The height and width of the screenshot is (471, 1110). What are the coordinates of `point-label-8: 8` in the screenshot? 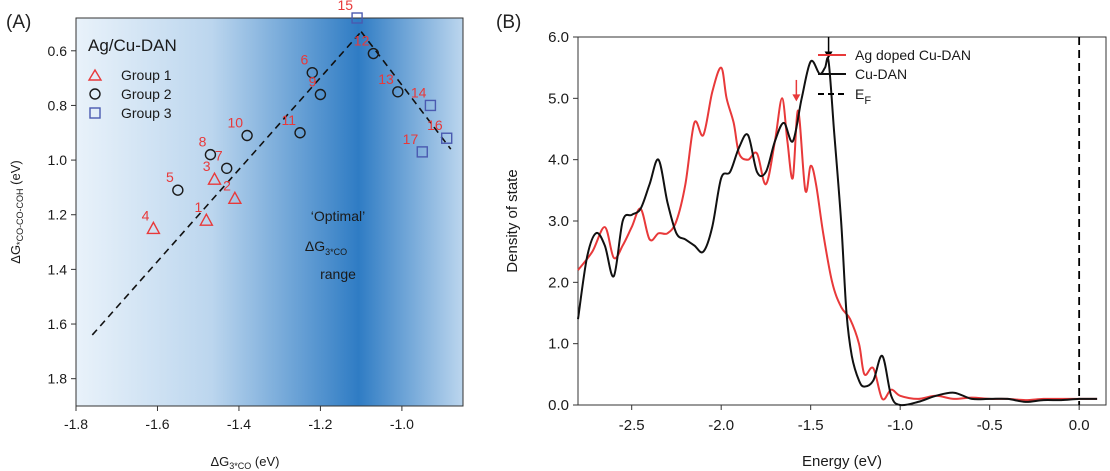 It's located at (203, 142).